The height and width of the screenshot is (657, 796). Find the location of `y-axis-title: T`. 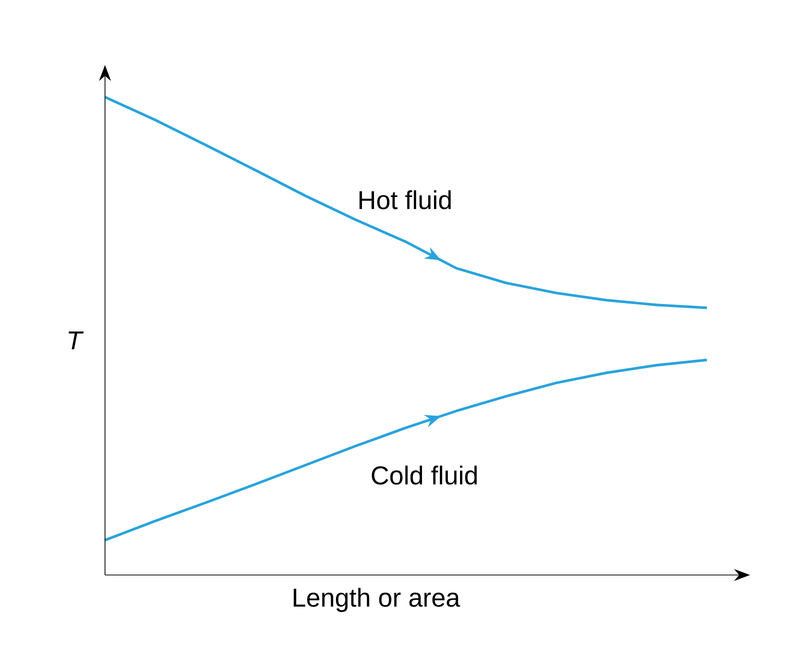

y-axis-title: T is located at coordinates (76, 340).